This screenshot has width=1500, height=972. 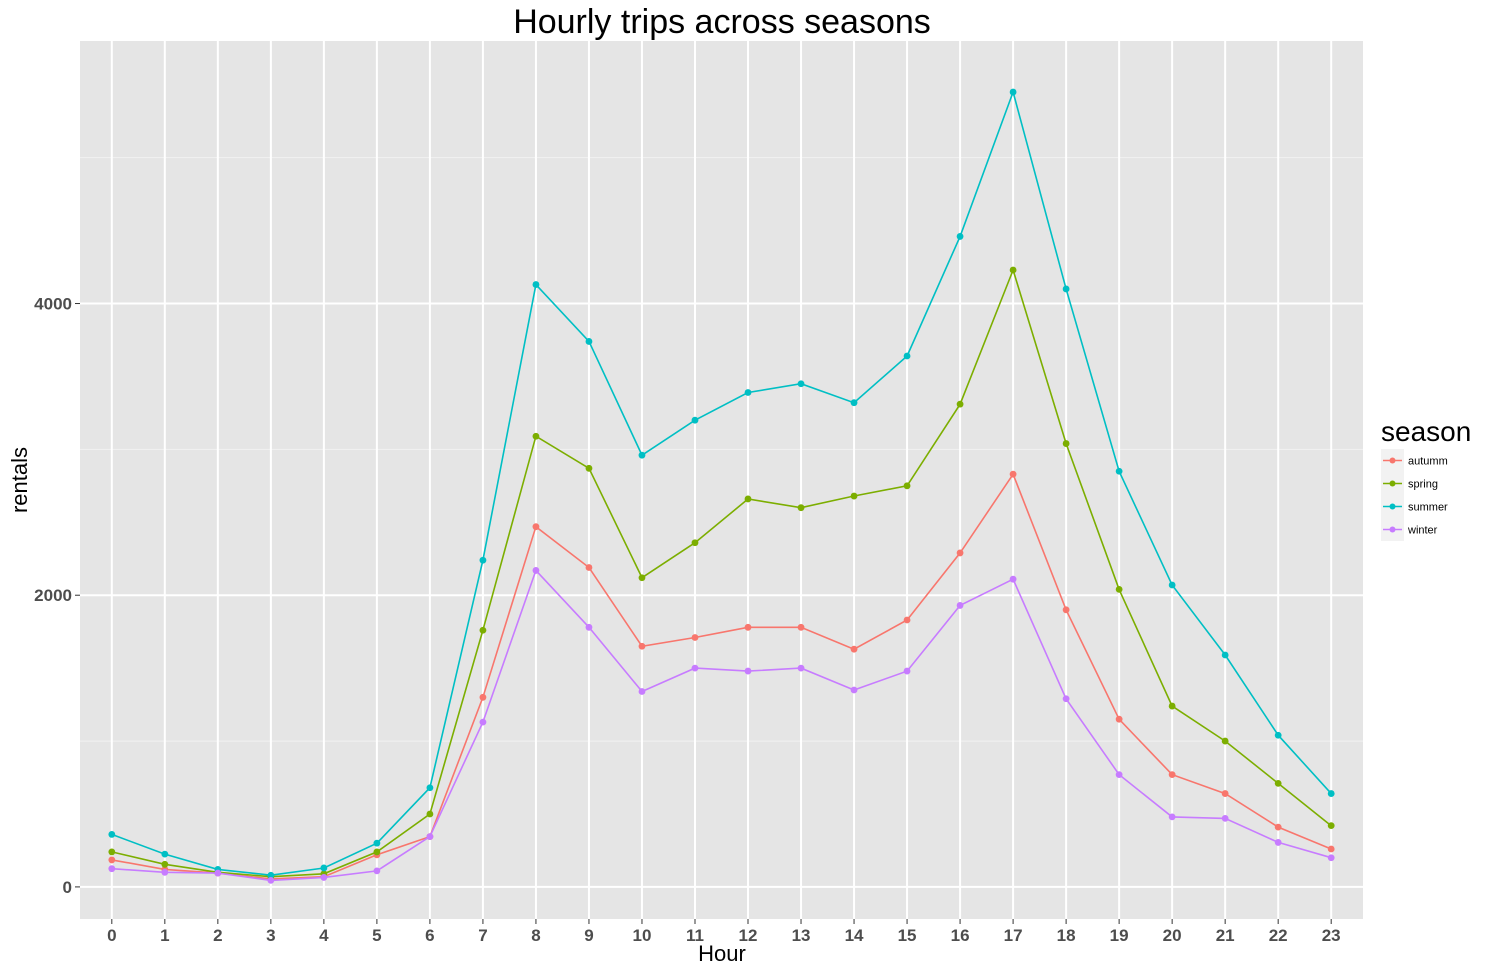 What do you see at coordinates (722, 22) in the screenshot?
I see `chart-title: Hourly trips across seasons` at bounding box center [722, 22].